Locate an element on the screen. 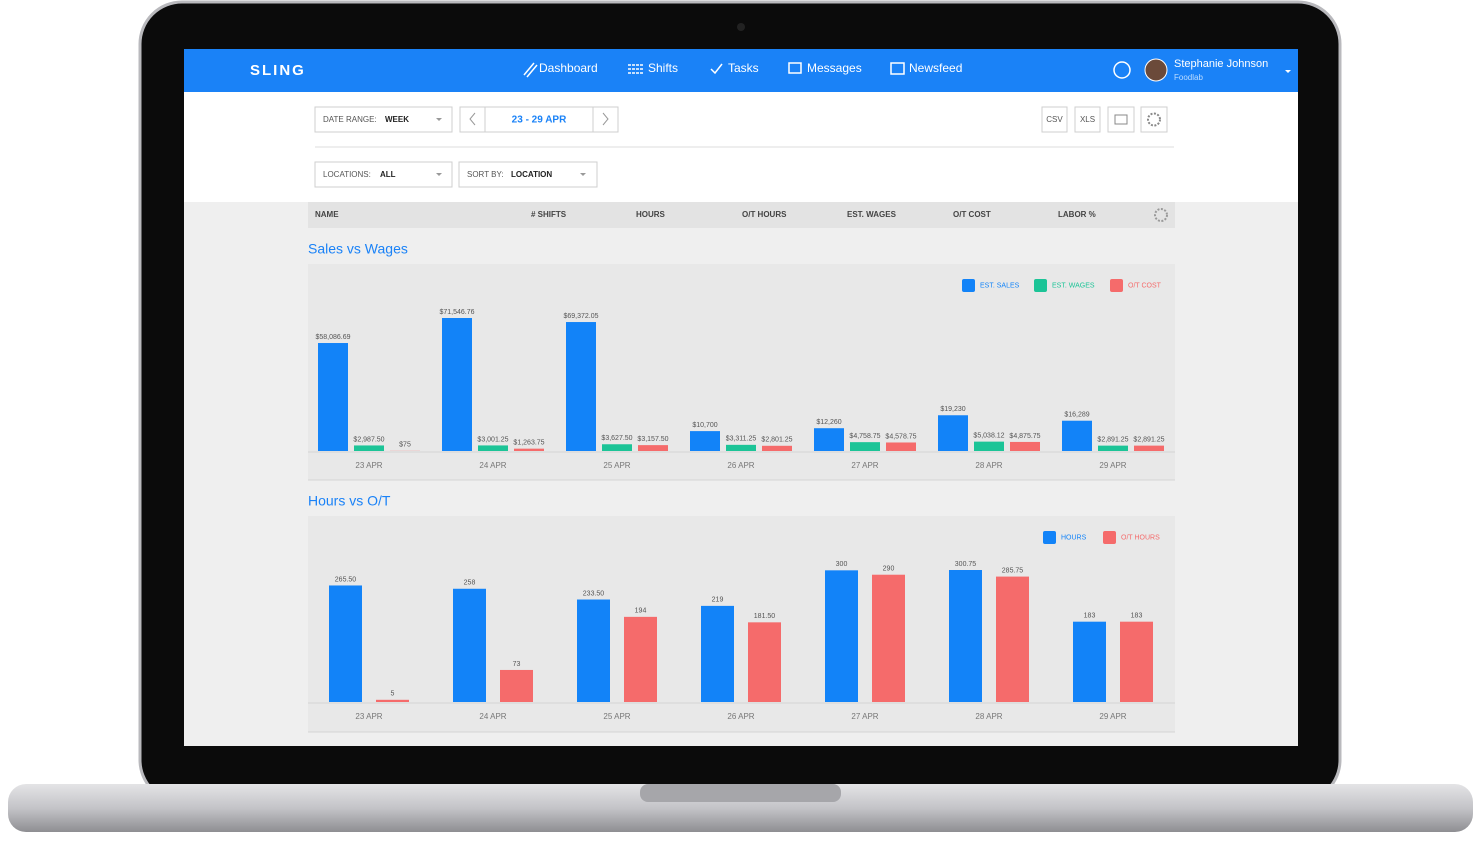 The height and width of the screenshot is (849, 1480). value-label: $10,700 is located at coordinates (704, 425).